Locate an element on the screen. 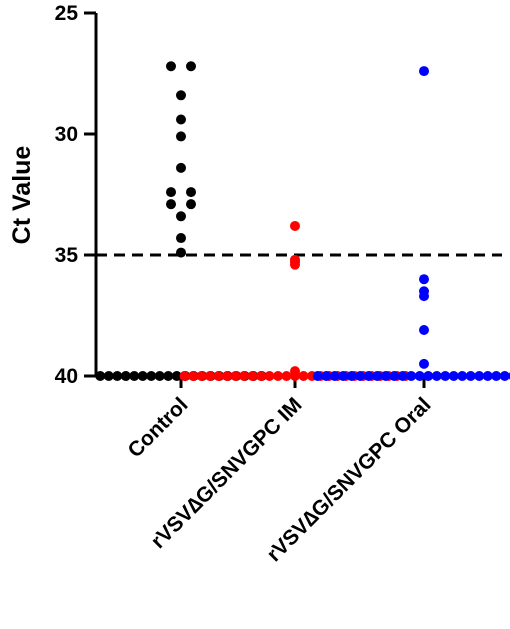  y-tick-label: 40 is located at coordinates (66, 376).